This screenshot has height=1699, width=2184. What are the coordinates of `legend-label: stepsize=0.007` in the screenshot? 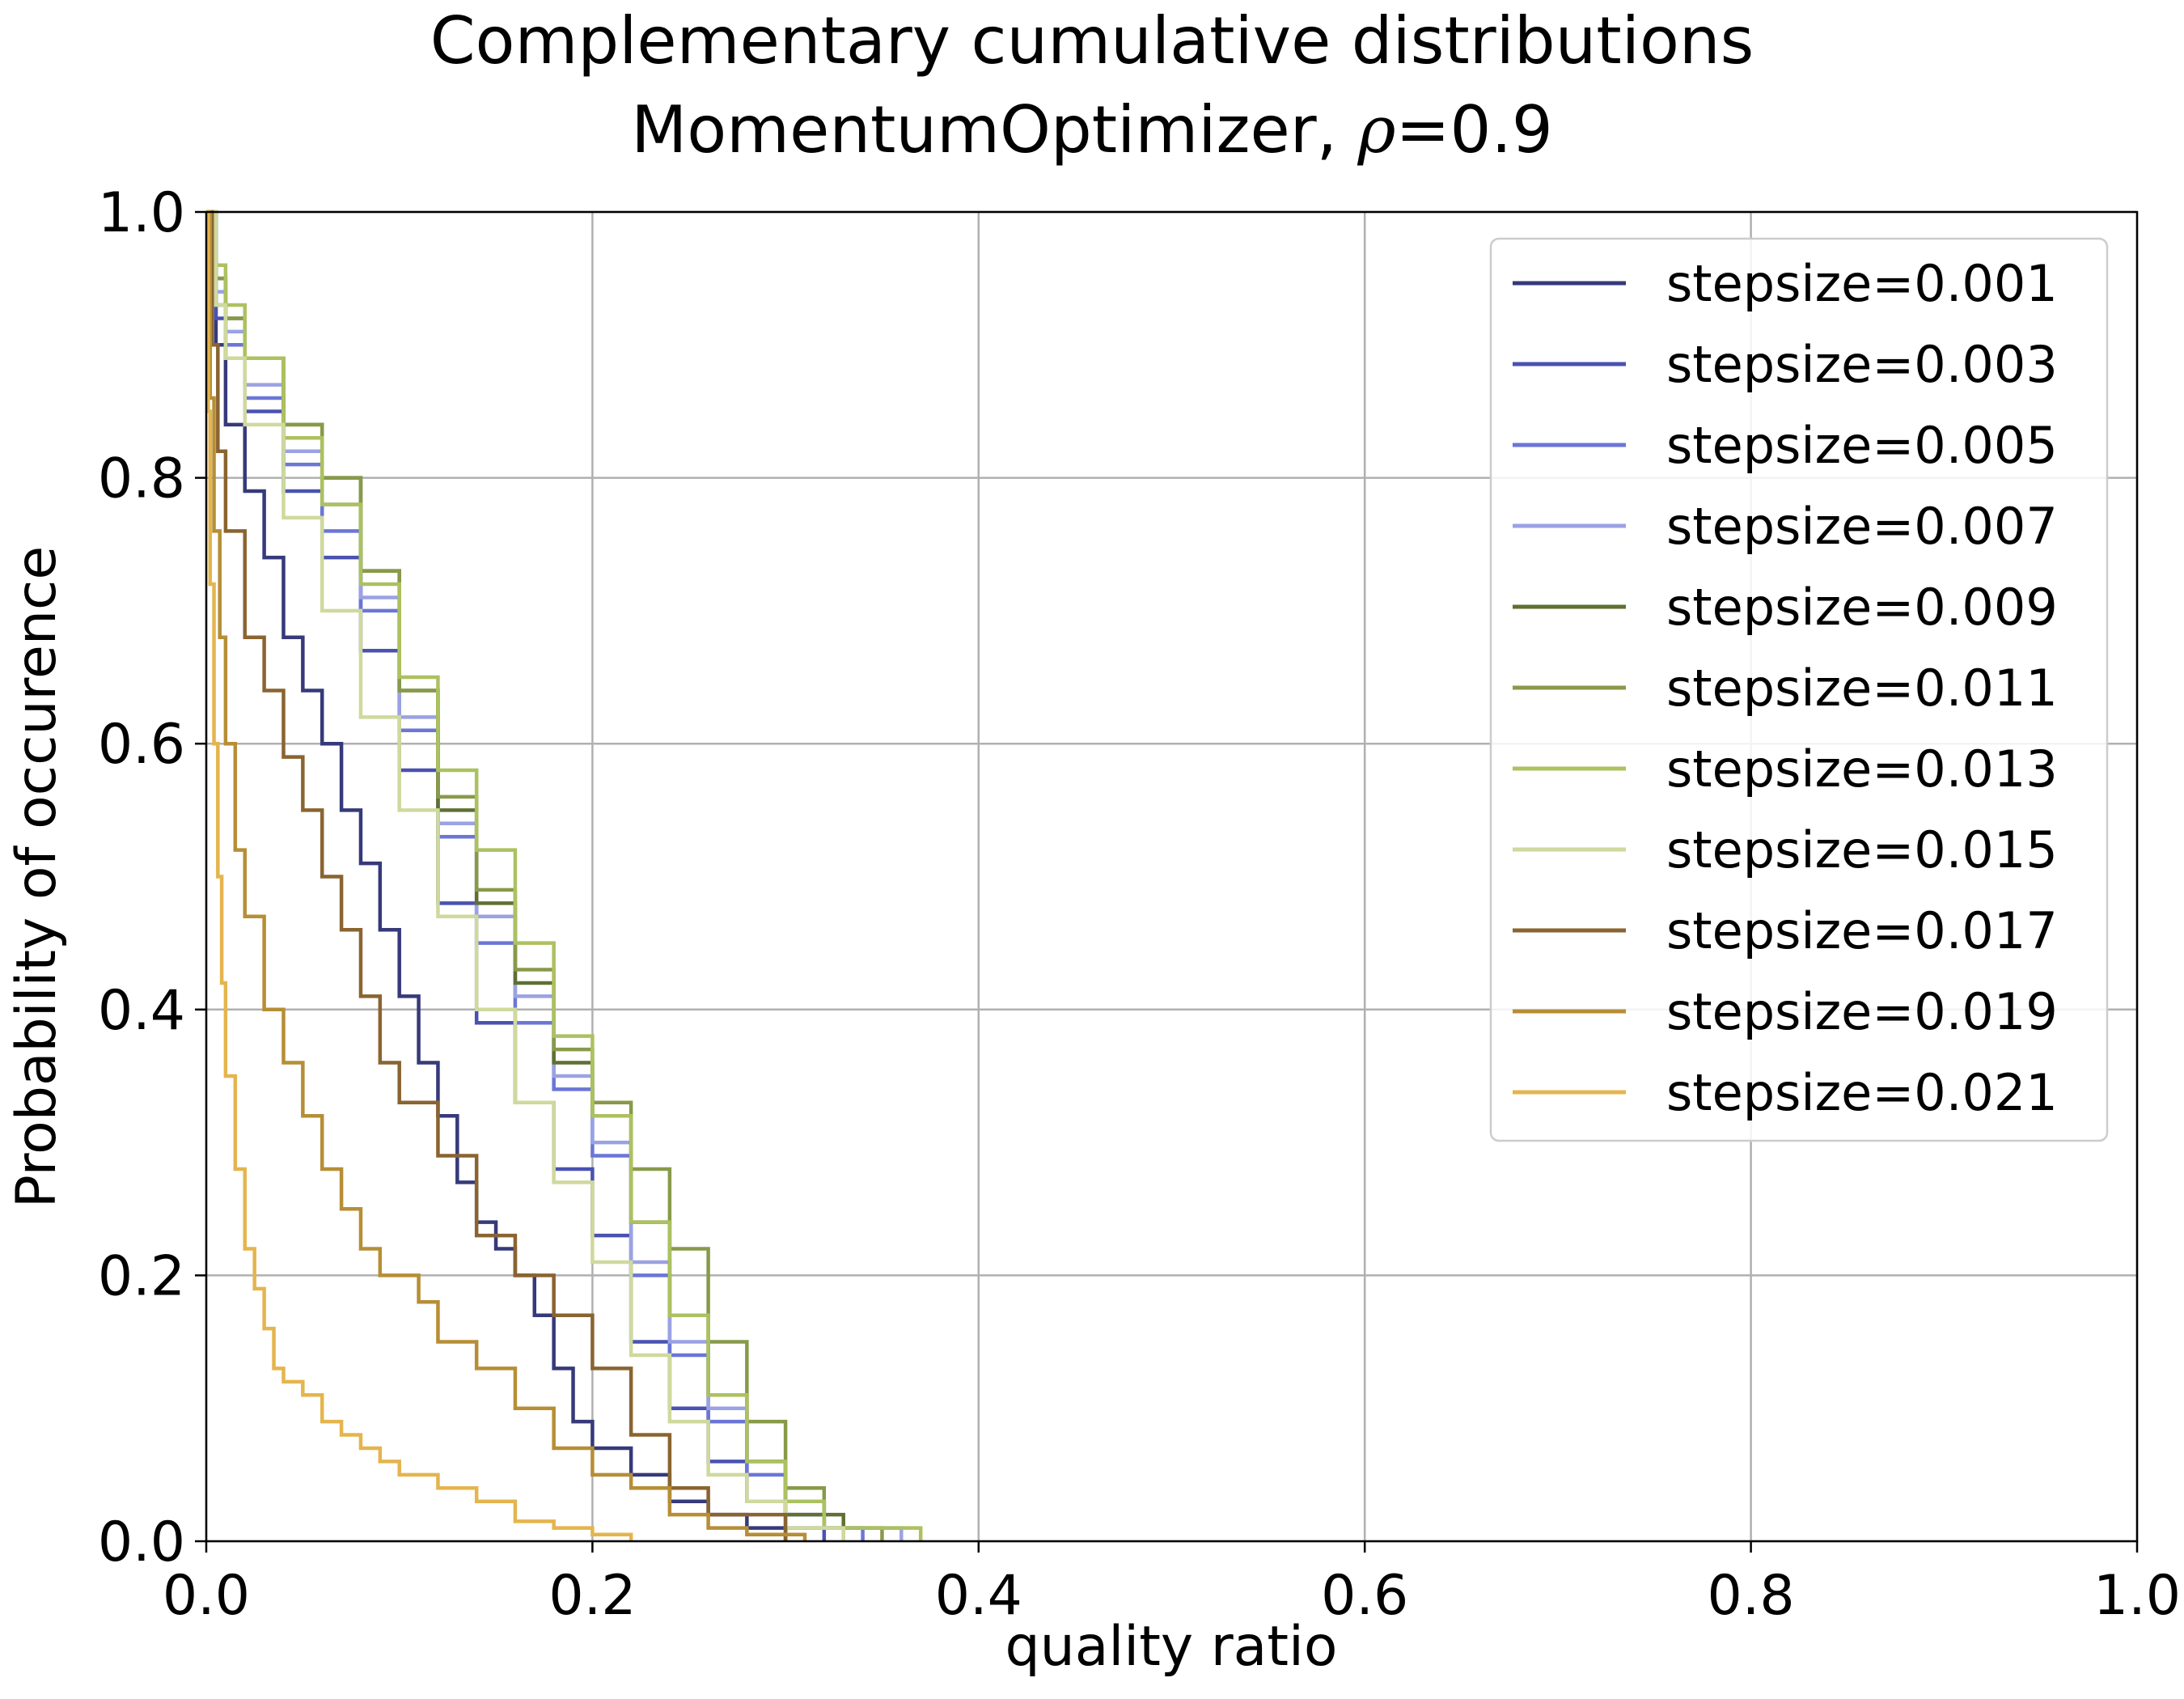 It's located at (1862, 526).